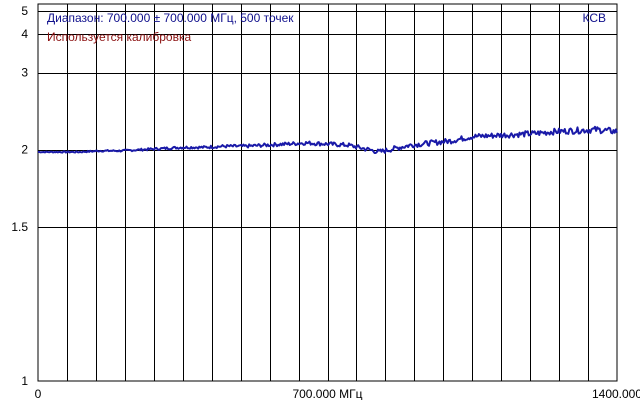 This screenshot has width=640, height=400. I want to click on y-axis-tick-labels: 1 1.5 2 3 4 5, so click(19, 196).